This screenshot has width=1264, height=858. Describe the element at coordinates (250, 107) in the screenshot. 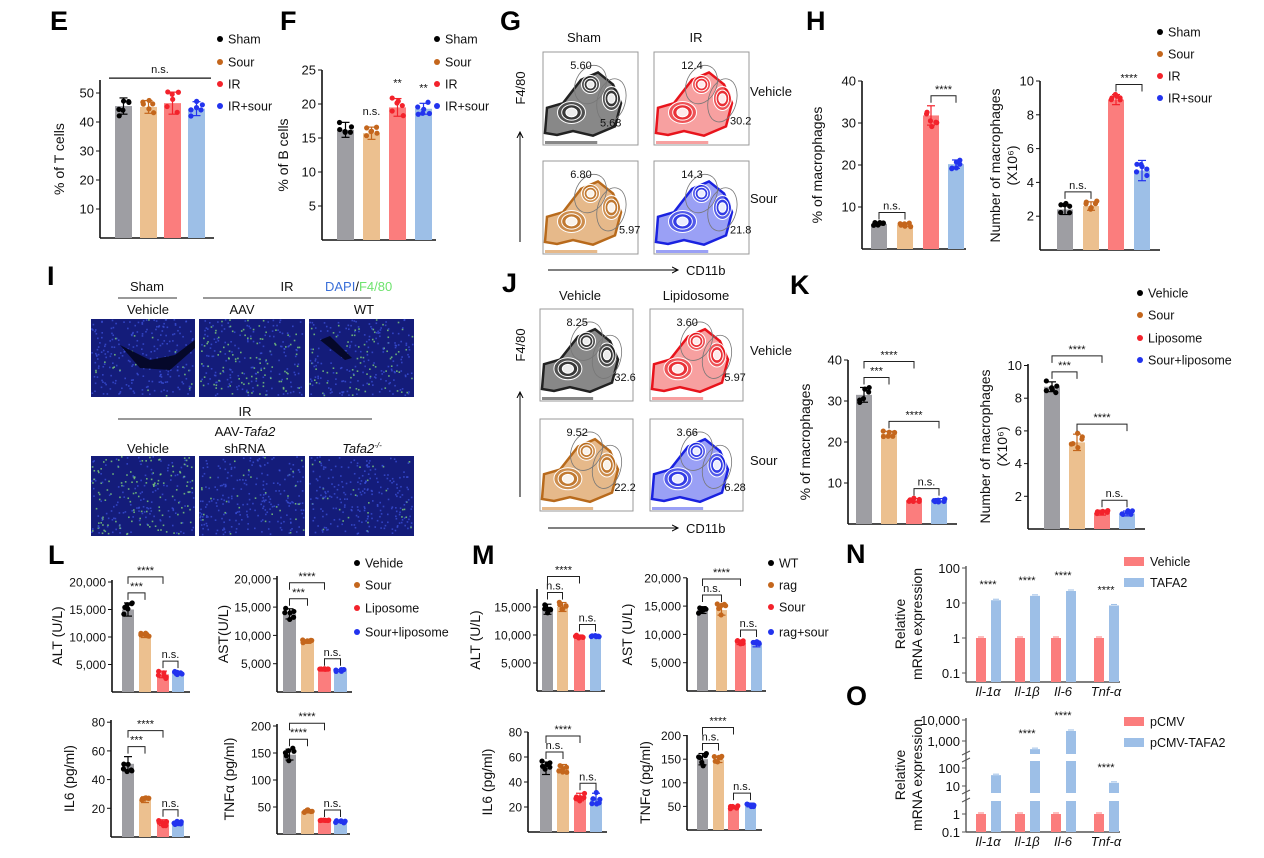

I see `legend-label: IR+sour` at that location.